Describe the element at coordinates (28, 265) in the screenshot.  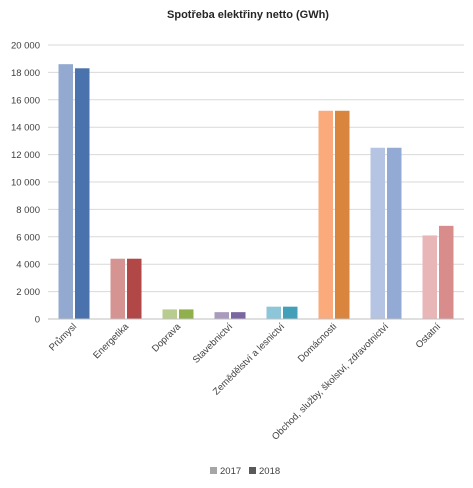
I see `y-tick-label: 4 000` at that location.